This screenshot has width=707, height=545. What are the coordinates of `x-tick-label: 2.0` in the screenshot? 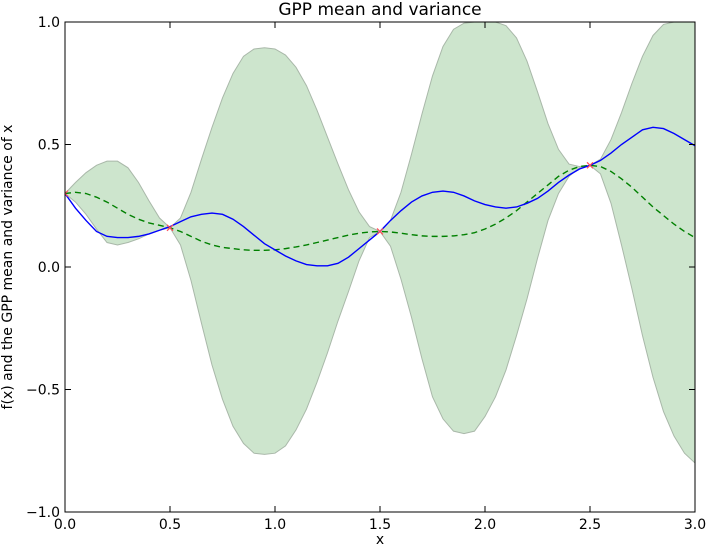 It's located at (485, 525).